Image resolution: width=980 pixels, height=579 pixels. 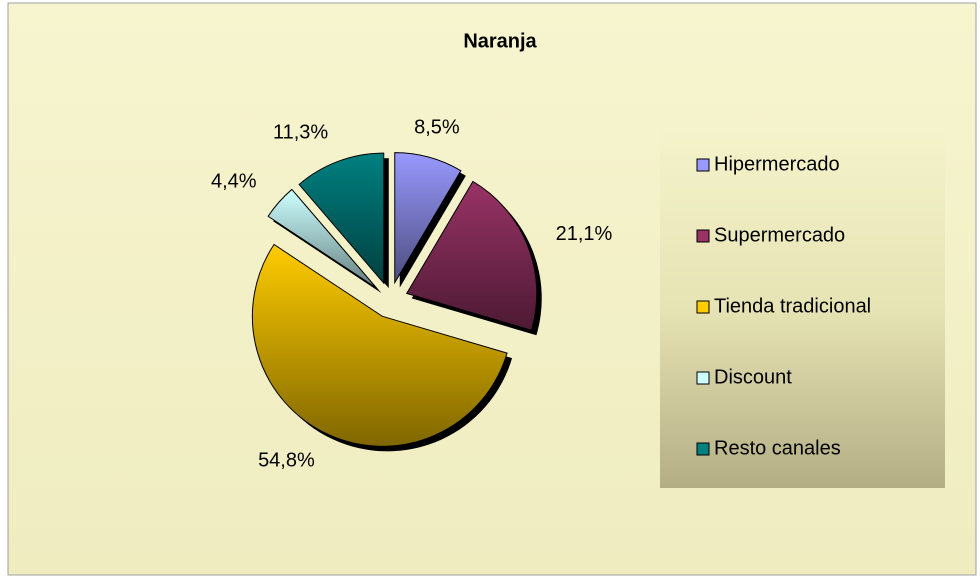 I want to click on data-label: 8,5%, so click(x=437, y=128).